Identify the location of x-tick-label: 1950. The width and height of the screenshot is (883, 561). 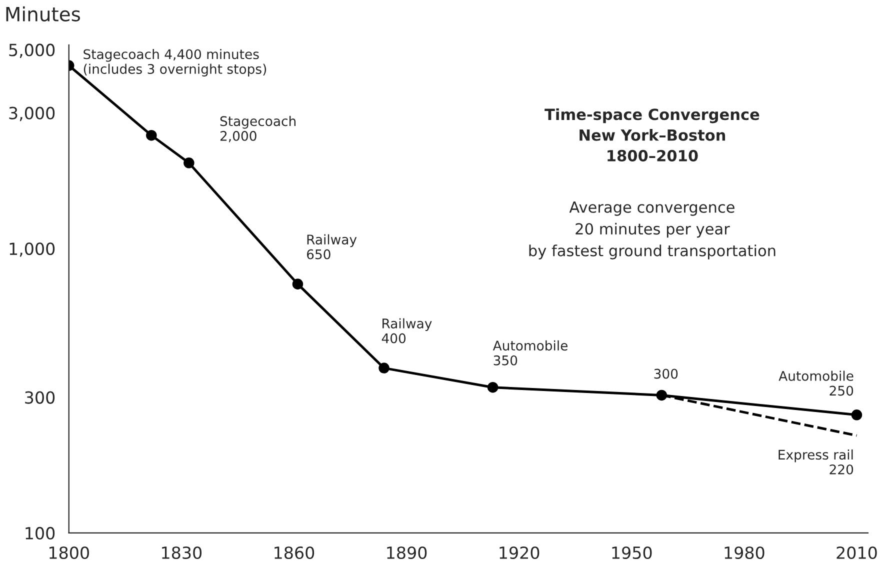
(632, 553).